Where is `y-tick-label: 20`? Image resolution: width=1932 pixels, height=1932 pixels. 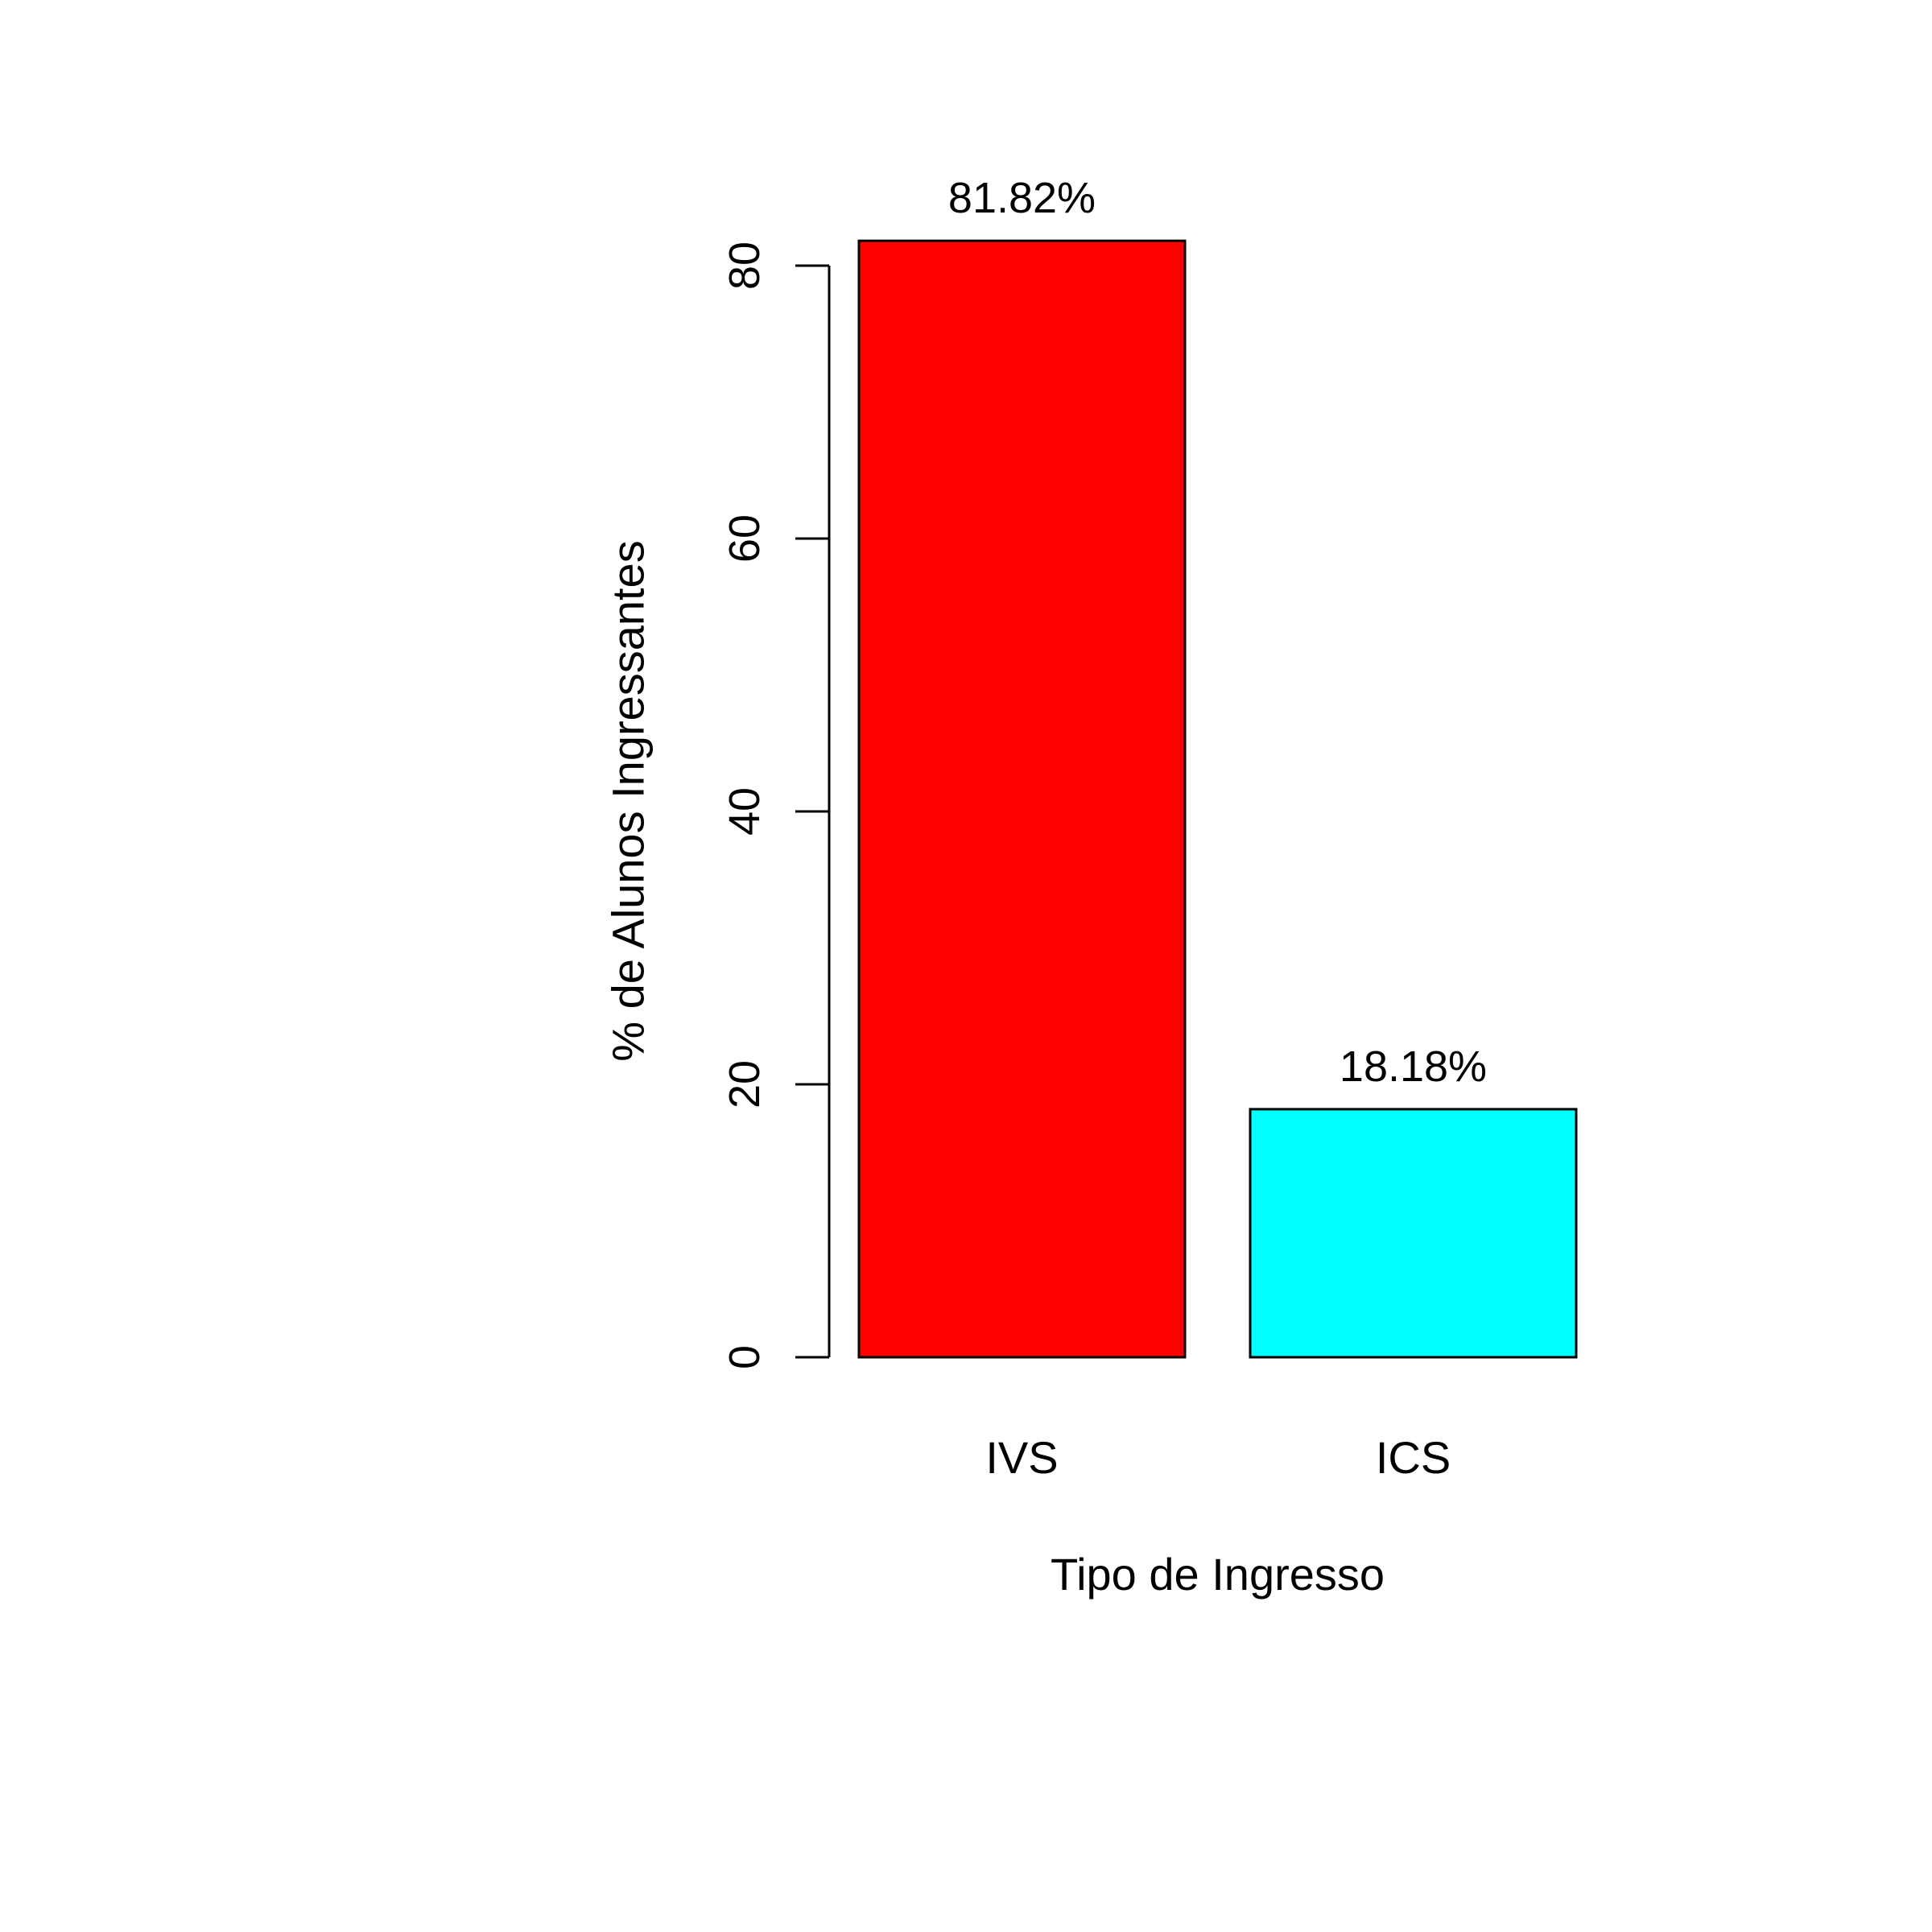
y-tick-label: 20 is located at coordinates (744, 1084).